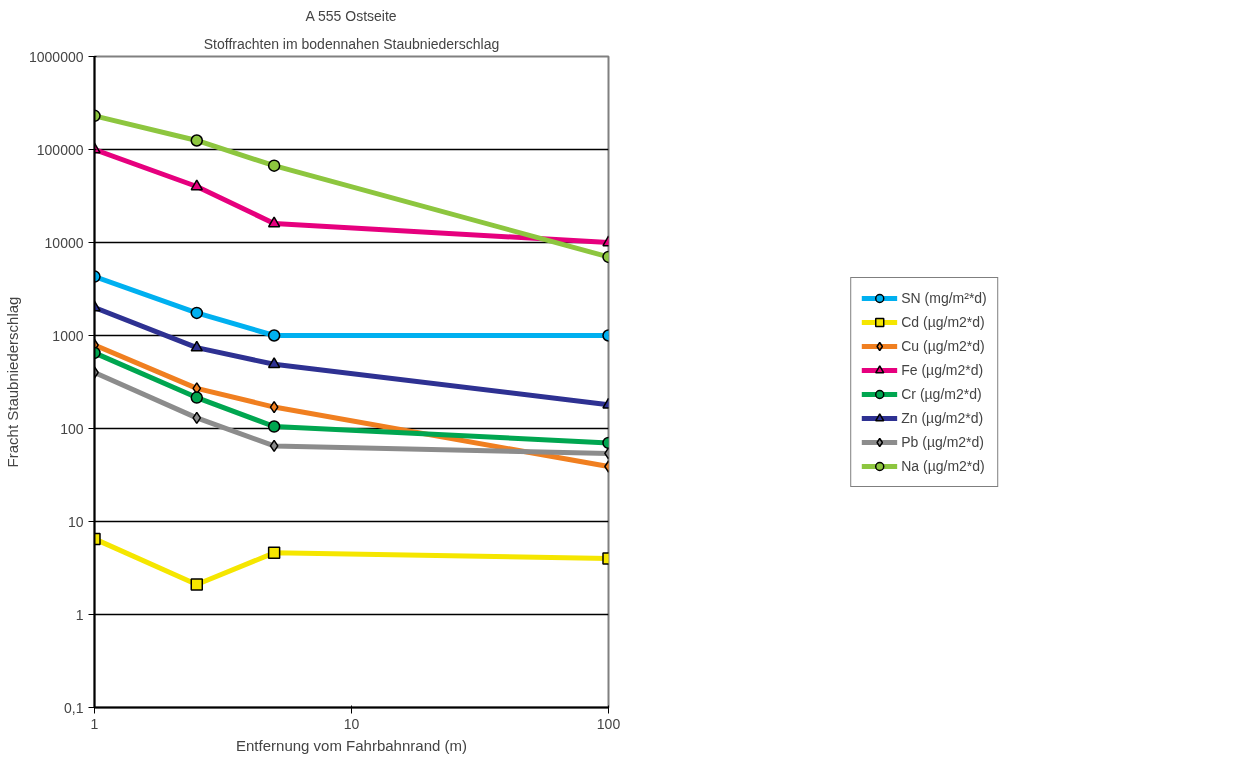 The image size is (1248, 764). Describe the element at coordinates (72, 428) in the screenshot. I see `y-tick-label: 100` at that location.